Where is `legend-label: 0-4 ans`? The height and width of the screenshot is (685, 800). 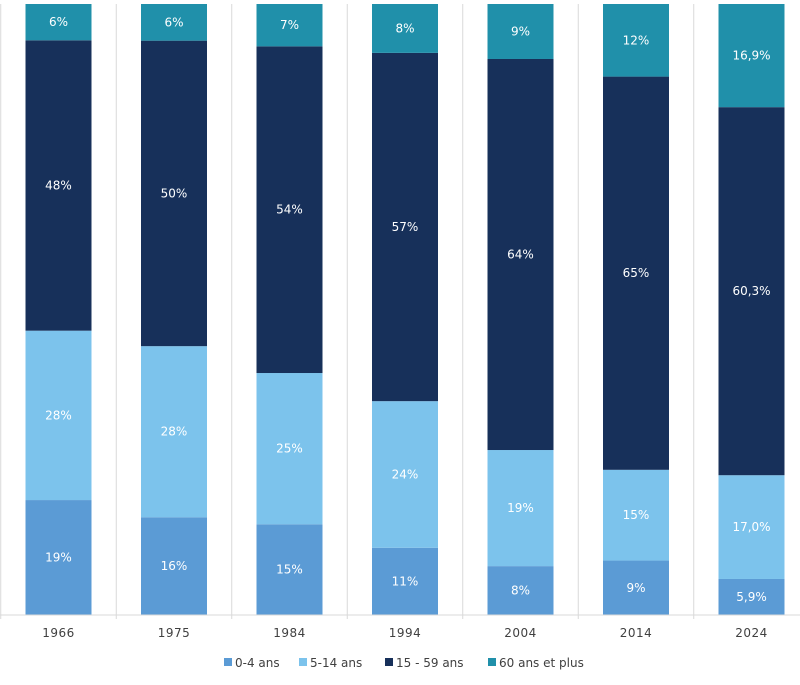
legend-label: 0-4 ans is located at coordinates (257, 663).